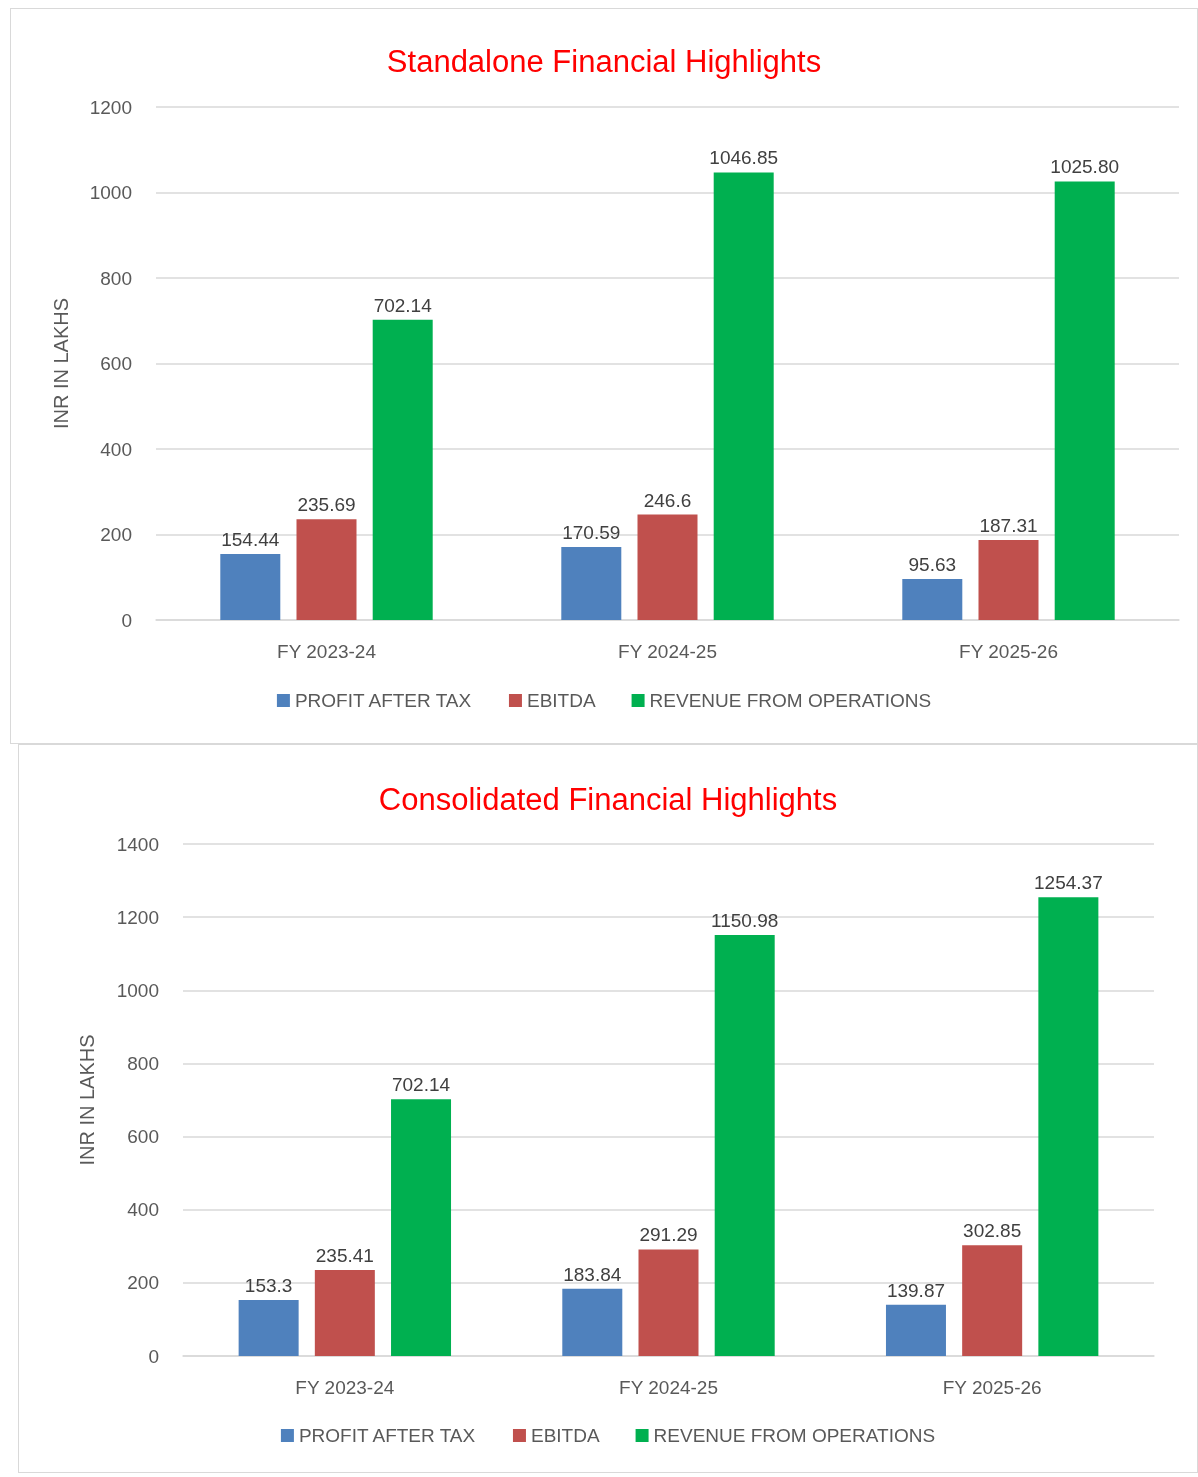 The height and width of the screenshot is (1477, 1198). Describe the element at coordinates (608, 799) in the screenshot. I see `chart-title: Consolidated Financial Highlights` at that location.